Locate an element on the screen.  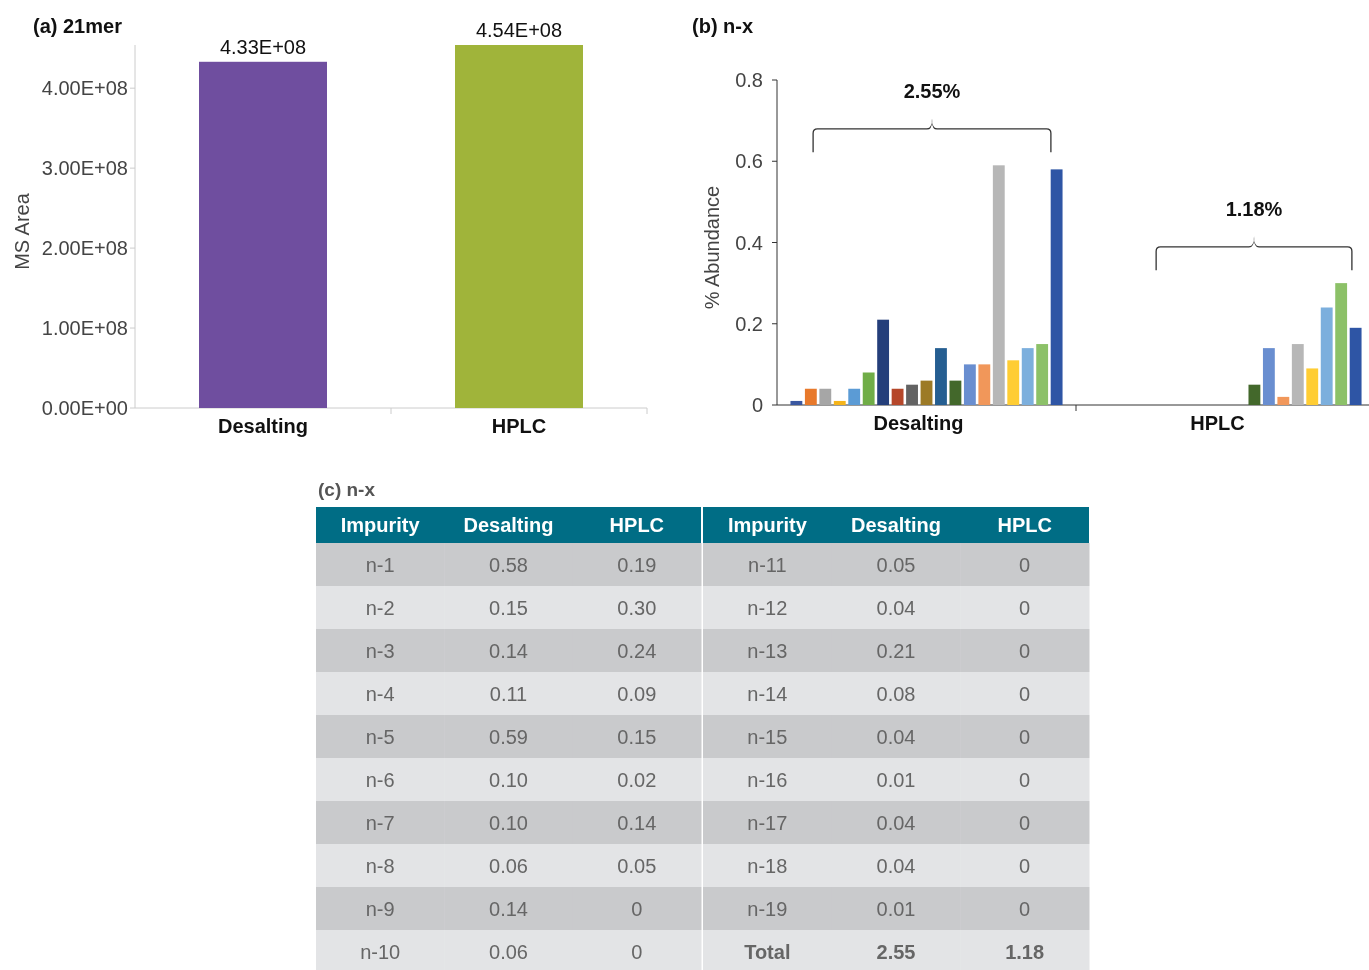
y-tick-label: n-7 is located at coordinates (380, 822).